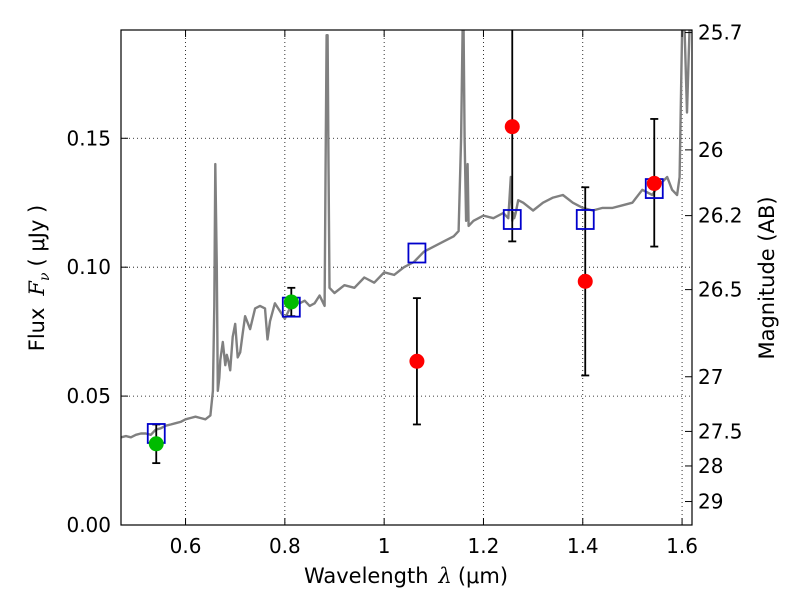 The width and height of the screenshot is (800, 600). I want to click on y-tick-label: 0.00, so click(88, 525).